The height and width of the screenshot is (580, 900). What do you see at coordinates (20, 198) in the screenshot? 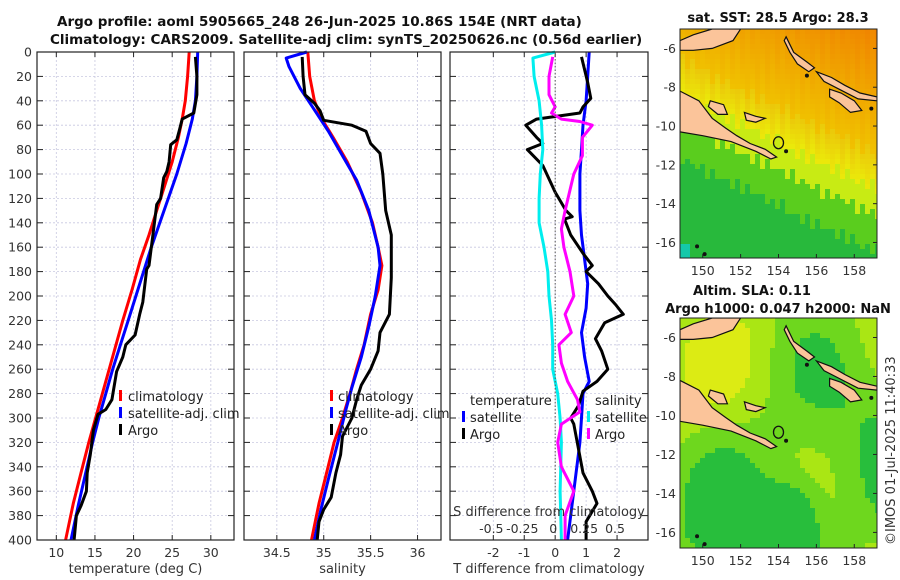
I see `y-tick-label: 120` at bounding box center [20, 198].